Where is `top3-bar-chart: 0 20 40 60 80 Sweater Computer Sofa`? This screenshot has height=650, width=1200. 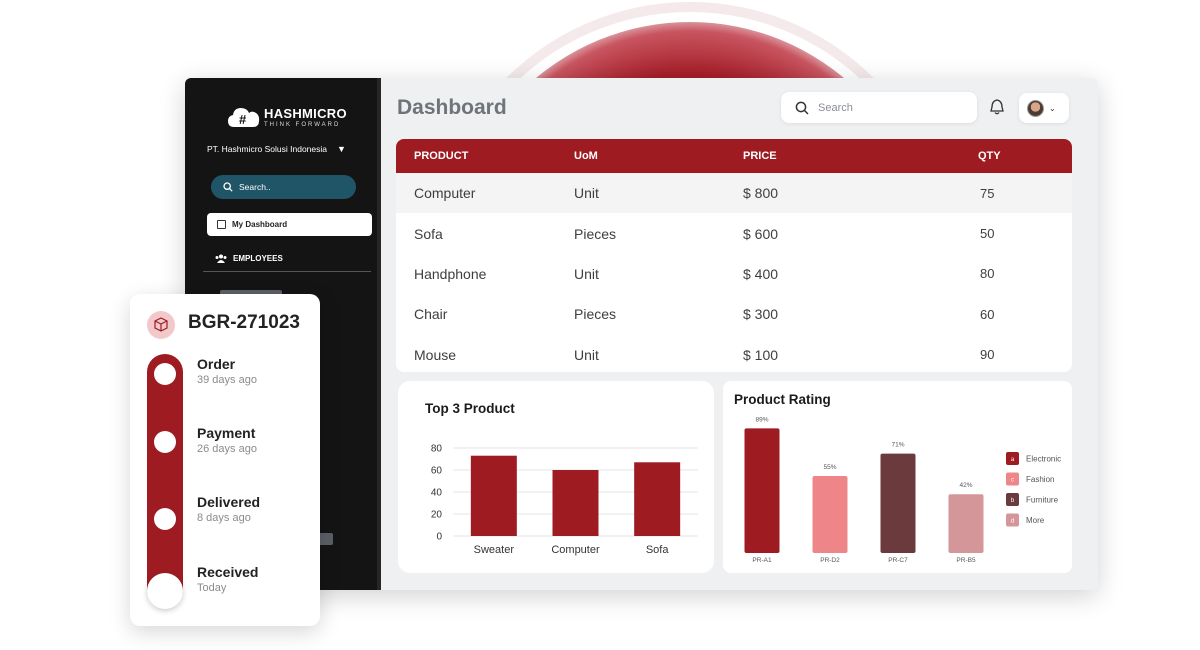
top3-bar-chart: 0 20 40 60 80 Sweater Computer Sofa is located at coordinates (564, 500).